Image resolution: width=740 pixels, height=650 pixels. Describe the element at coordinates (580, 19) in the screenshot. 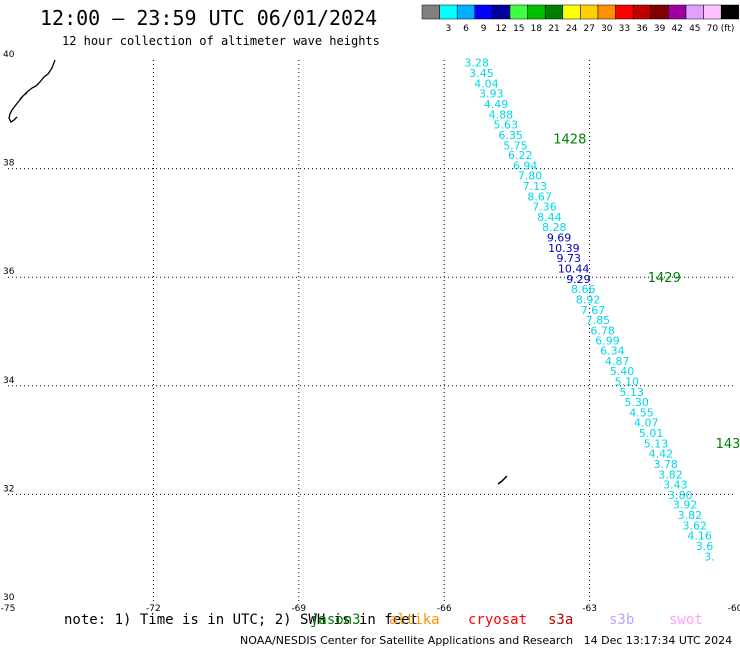

I see `wave-height-color-legend: 3 6 9 12 15 18 21 24 27 30 33 36 39 42 45 70 (ft)` at that location.